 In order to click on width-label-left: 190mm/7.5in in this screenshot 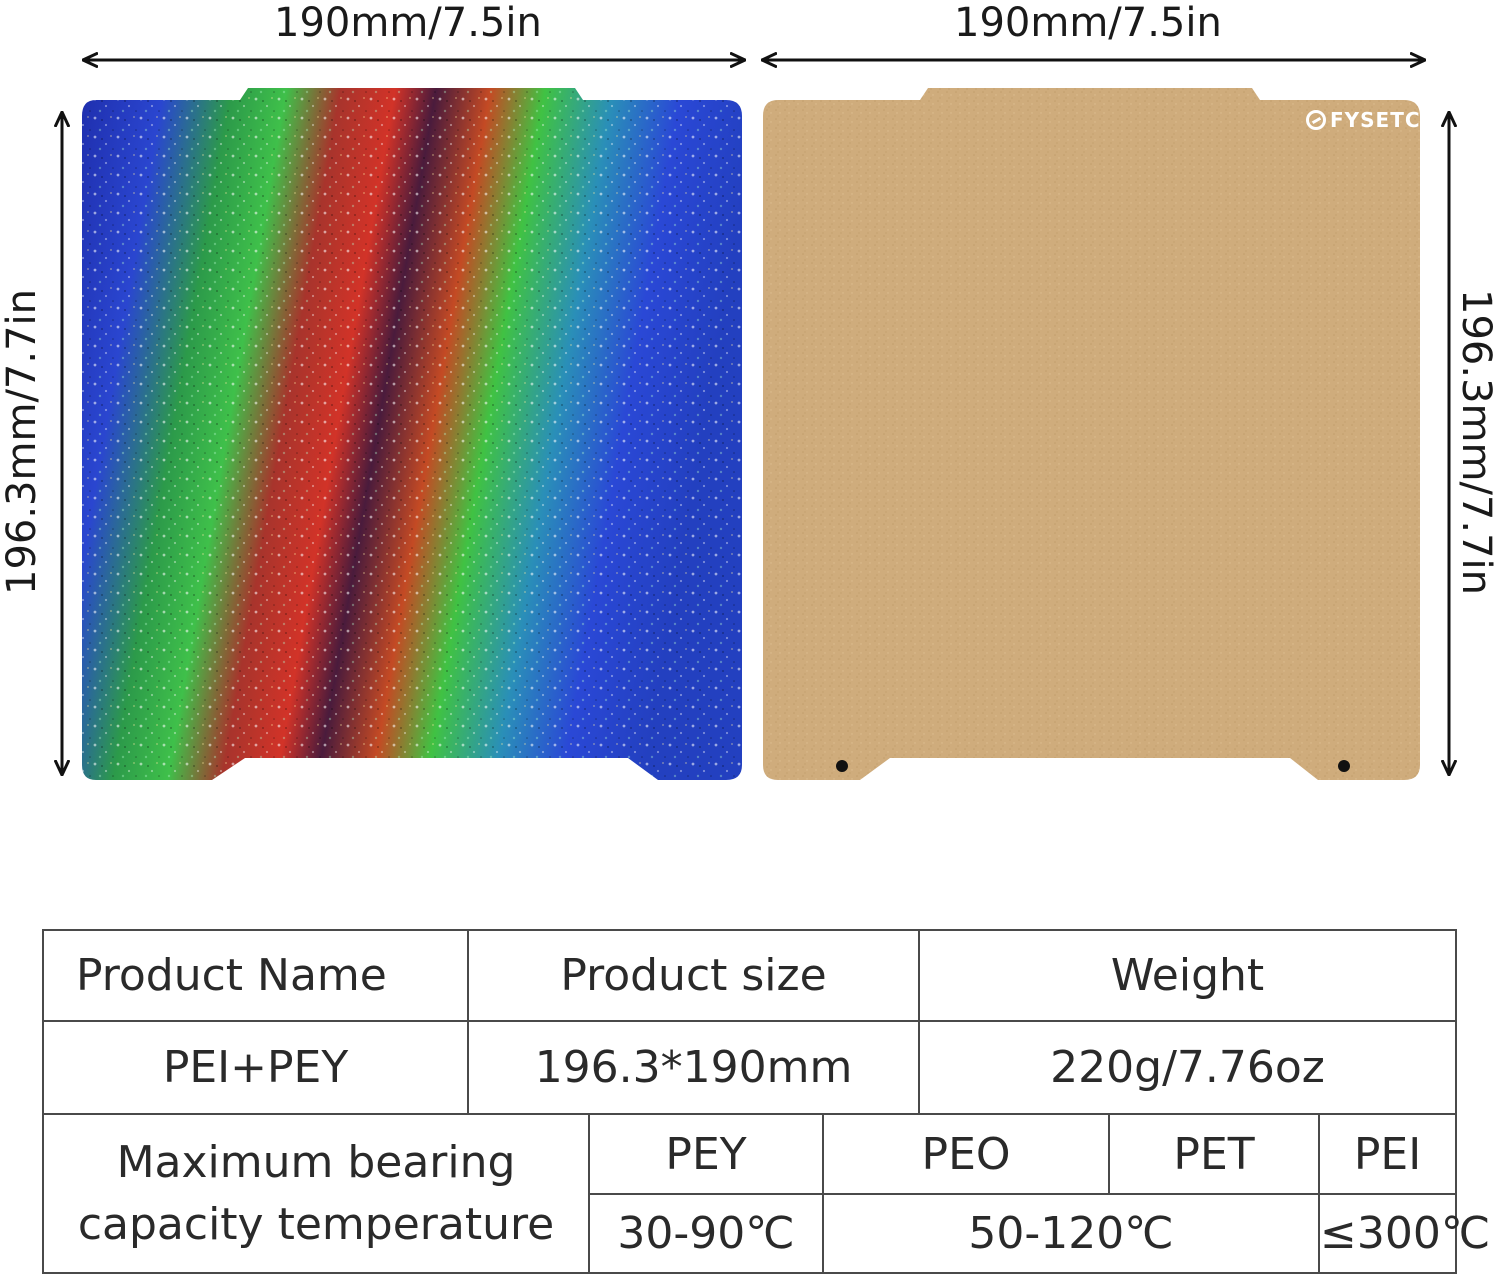, I will do `click(408, 23)`.